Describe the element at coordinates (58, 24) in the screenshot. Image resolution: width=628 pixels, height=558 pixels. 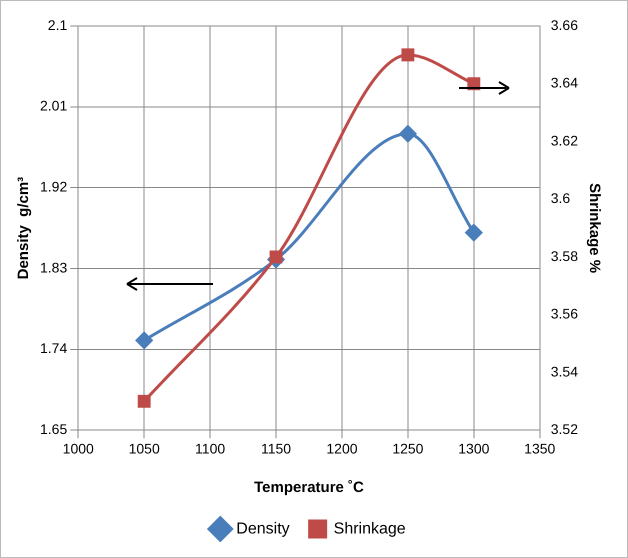
I see `y-tick-label: 2.1` at that location.